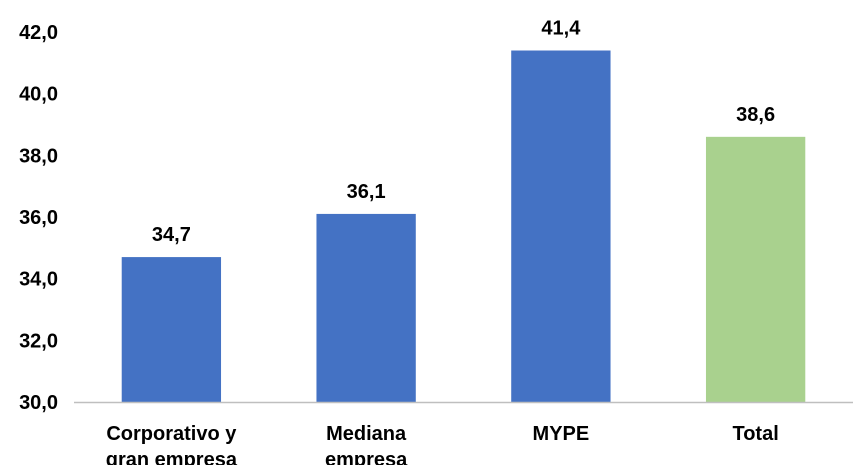 The height and width of the screenshot is (465, 853). What do you see at coordinates (561, 29) in the screenshot?
I see `data-label: 41,4` at bounding box center [561, 29].